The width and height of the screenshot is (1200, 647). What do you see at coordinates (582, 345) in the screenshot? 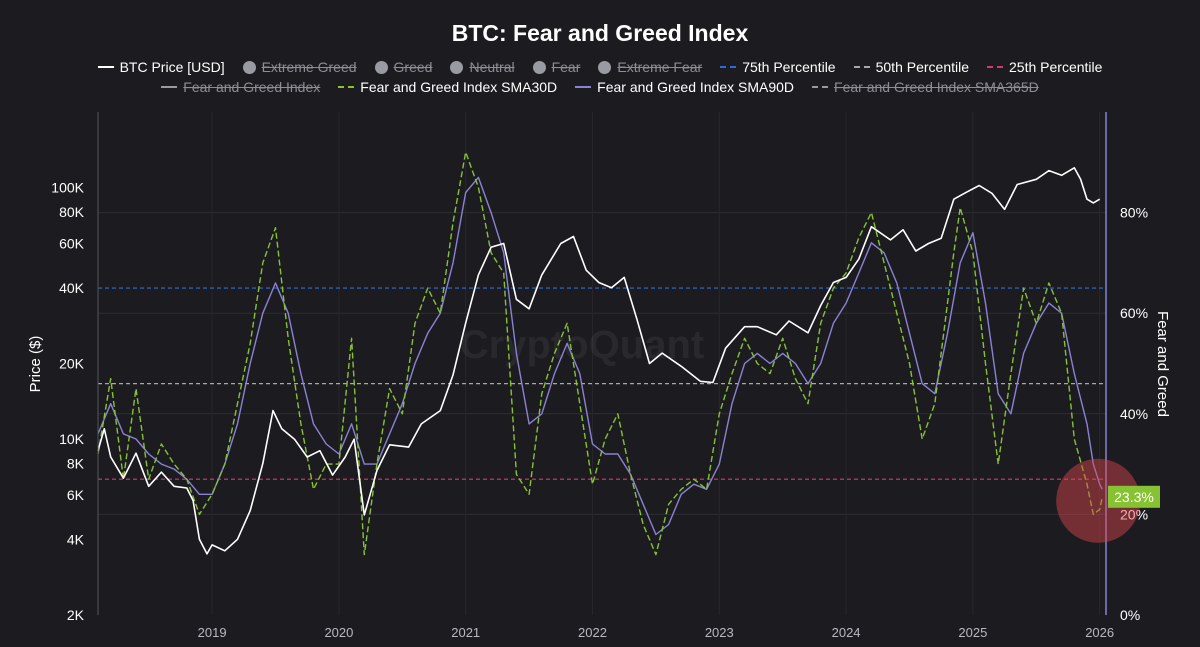
I see `watermark: CryptoQuant` at bounding box center [582, 345].